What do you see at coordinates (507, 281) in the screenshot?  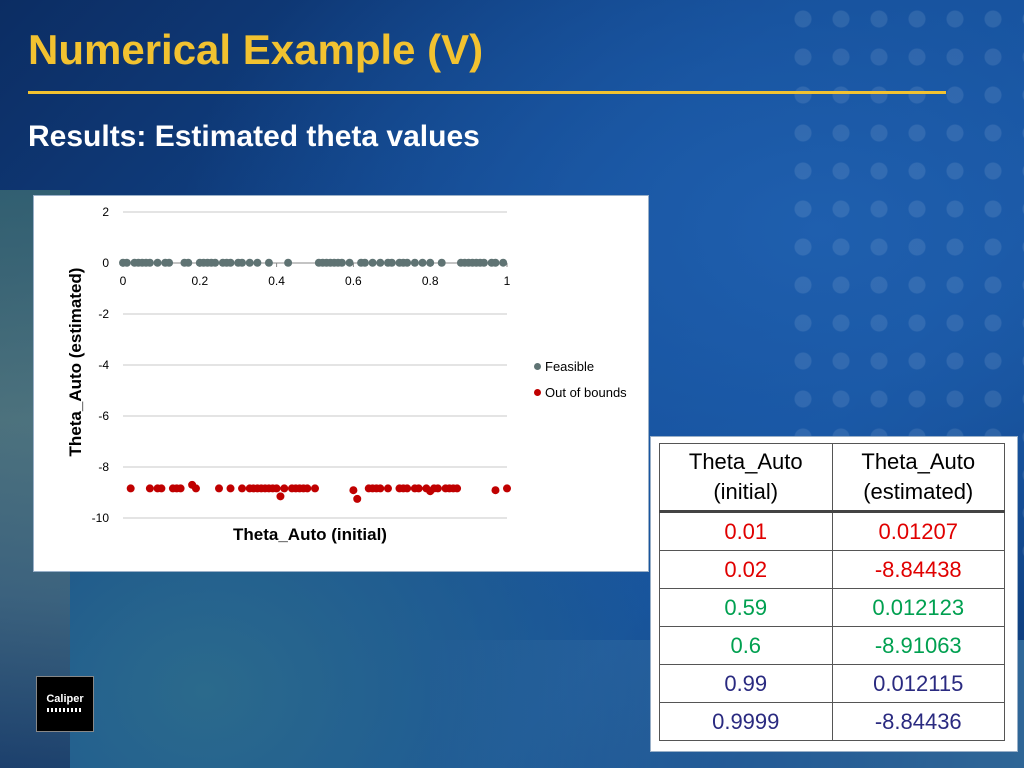 I see `x-tick-label: 1` at bounding box center [507, 281].